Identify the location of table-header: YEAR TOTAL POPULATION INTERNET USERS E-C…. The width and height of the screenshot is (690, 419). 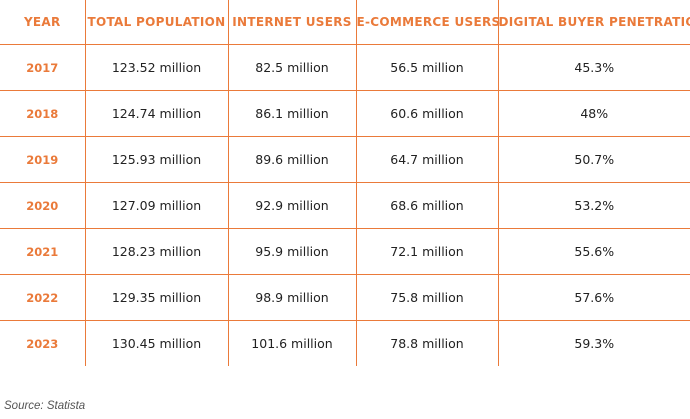
(345, 22).